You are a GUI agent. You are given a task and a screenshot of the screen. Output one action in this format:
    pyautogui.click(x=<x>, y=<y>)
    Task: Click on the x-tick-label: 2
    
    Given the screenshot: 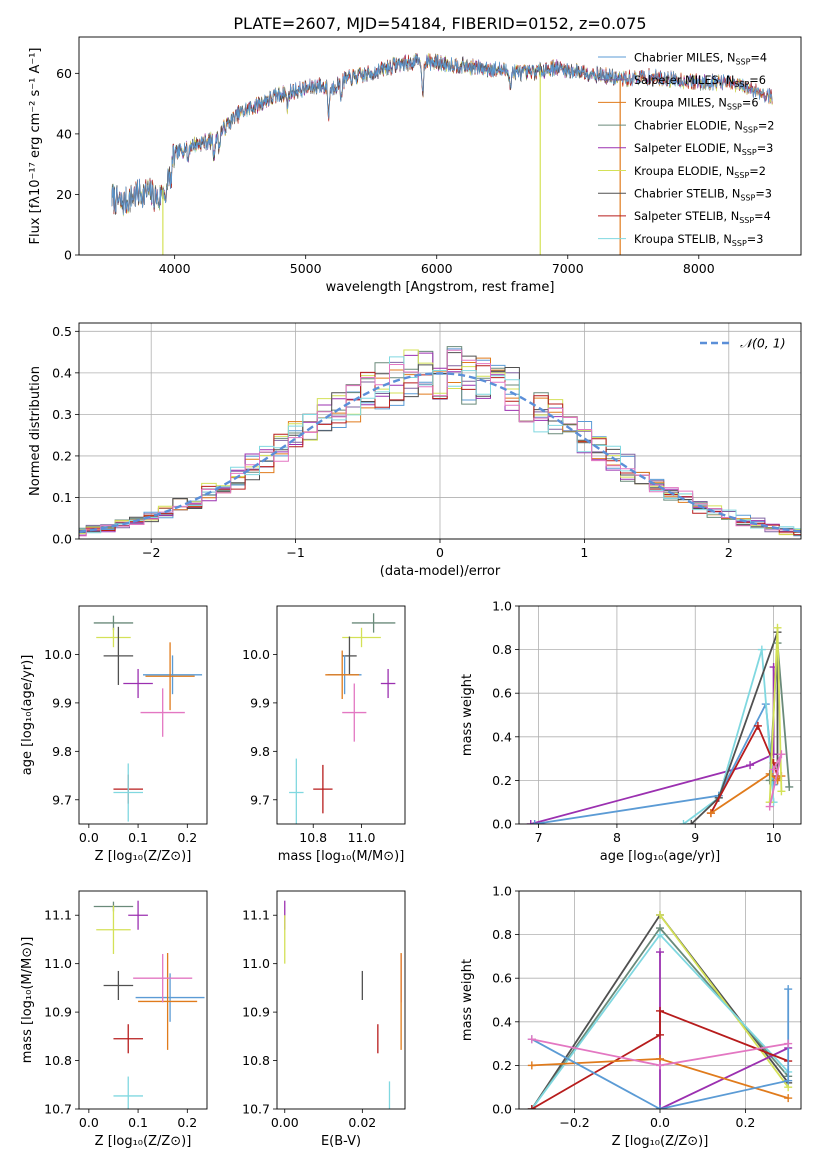 What is the action you would take?
    pyautogui.click(x=729, y=552)
    